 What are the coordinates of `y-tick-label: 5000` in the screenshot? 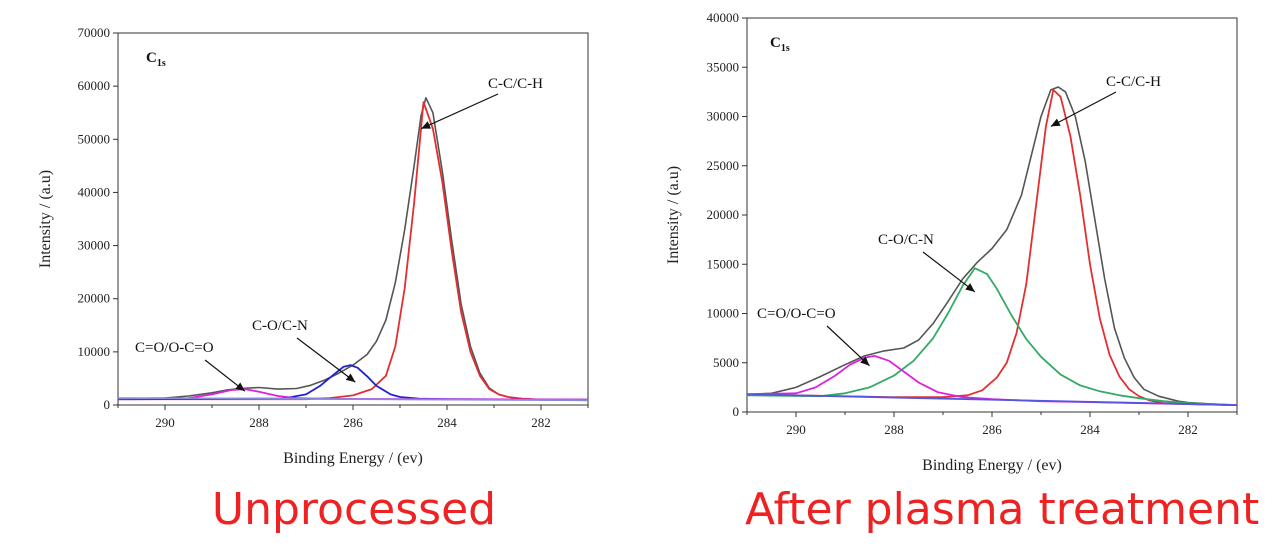 It's located at (726, 362).